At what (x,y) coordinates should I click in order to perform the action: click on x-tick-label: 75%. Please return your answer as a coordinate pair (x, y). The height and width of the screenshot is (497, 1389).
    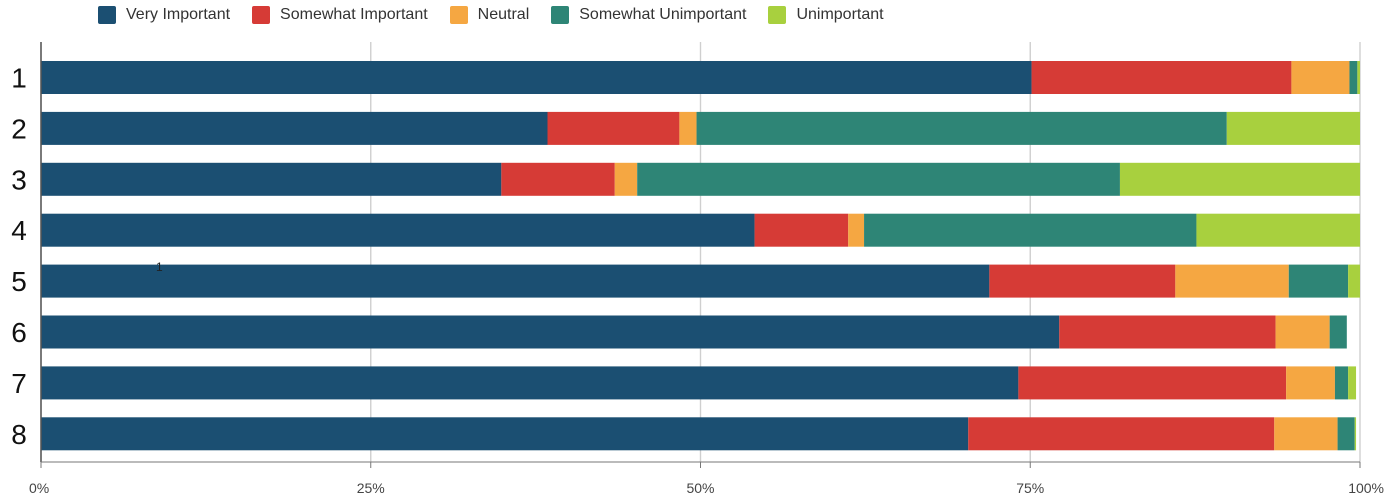
    Looking at the image, I should click on (1030, 488).